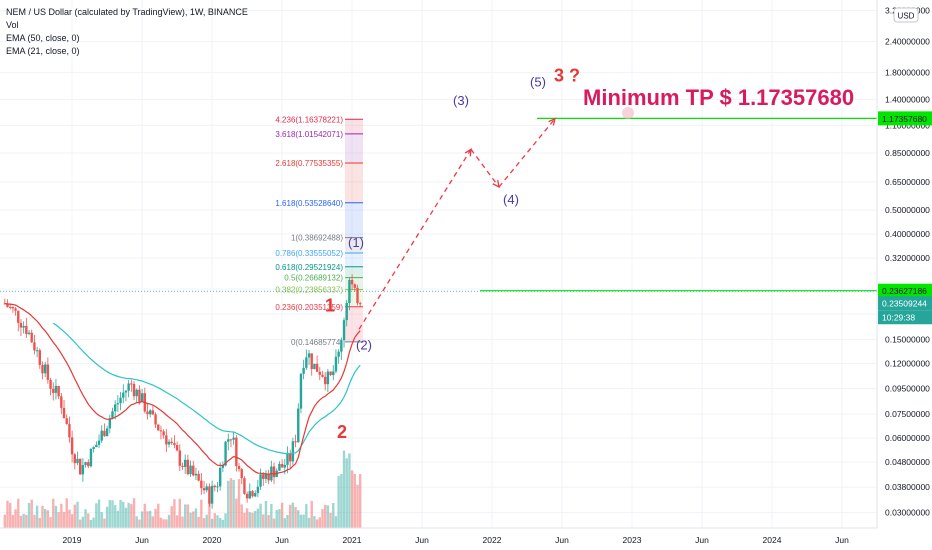 The image size is (932, 550). Describe the element at coordinates (907, 153) in the screenshot. I see `y-tick-label: 0.85000000` at that location.